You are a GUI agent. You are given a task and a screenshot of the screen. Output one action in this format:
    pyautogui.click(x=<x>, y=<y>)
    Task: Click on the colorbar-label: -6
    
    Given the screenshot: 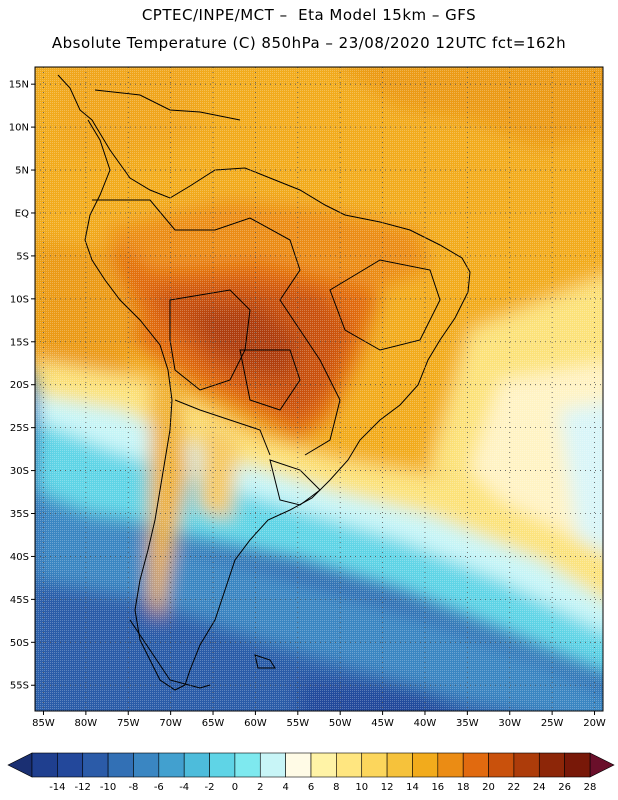 What is the action you would take?
    pyautogui.click(x=159, y=787)
    